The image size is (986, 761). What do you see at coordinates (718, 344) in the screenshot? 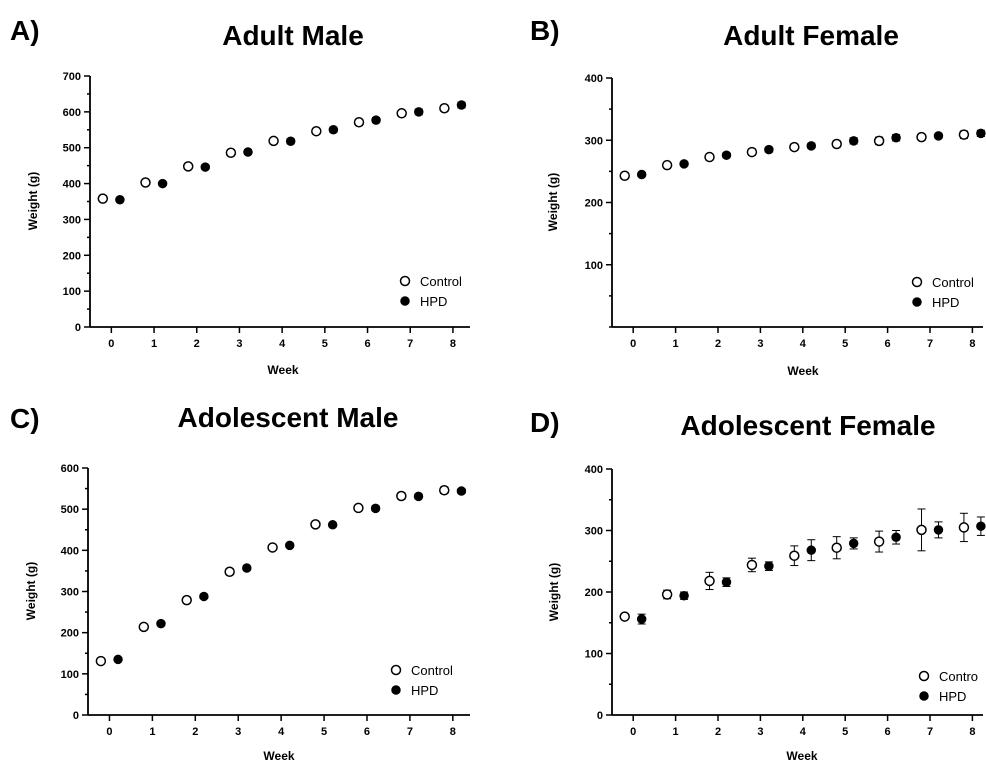
I see `x-tick-label: 2` at bounding box center [718, 344].